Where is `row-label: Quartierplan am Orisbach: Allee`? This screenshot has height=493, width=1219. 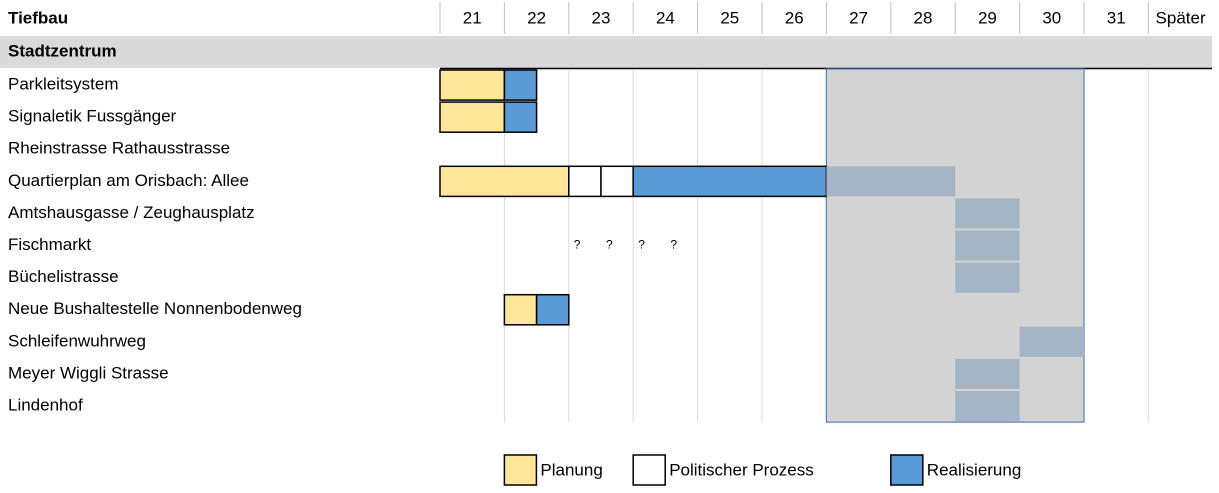 row-label: Quartierplan am Orisbach: Allee is located at coordinates (128, 180).